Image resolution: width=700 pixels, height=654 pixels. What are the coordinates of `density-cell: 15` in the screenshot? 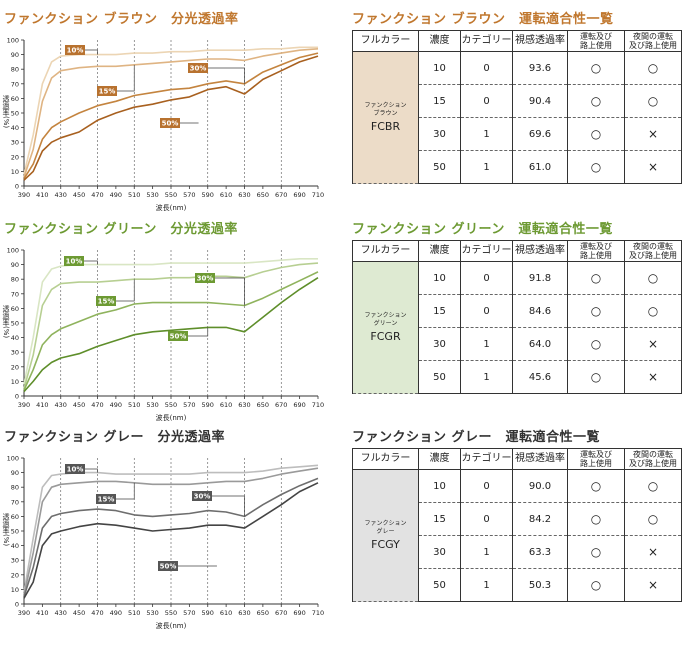 It's located at (439, 519).